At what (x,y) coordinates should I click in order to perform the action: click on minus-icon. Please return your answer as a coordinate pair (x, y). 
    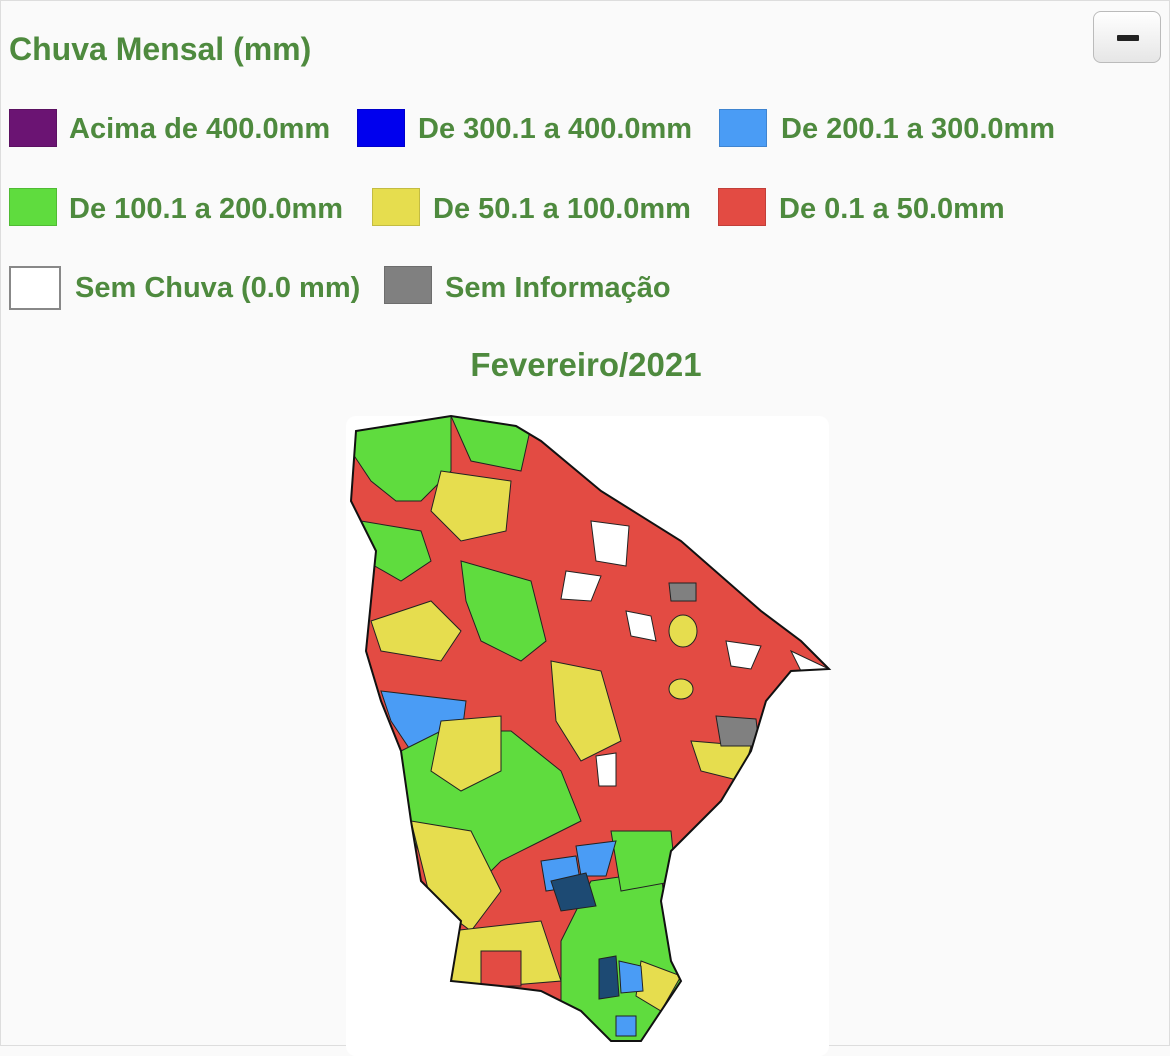
    Looking at the image, I should click on (1128, 38).